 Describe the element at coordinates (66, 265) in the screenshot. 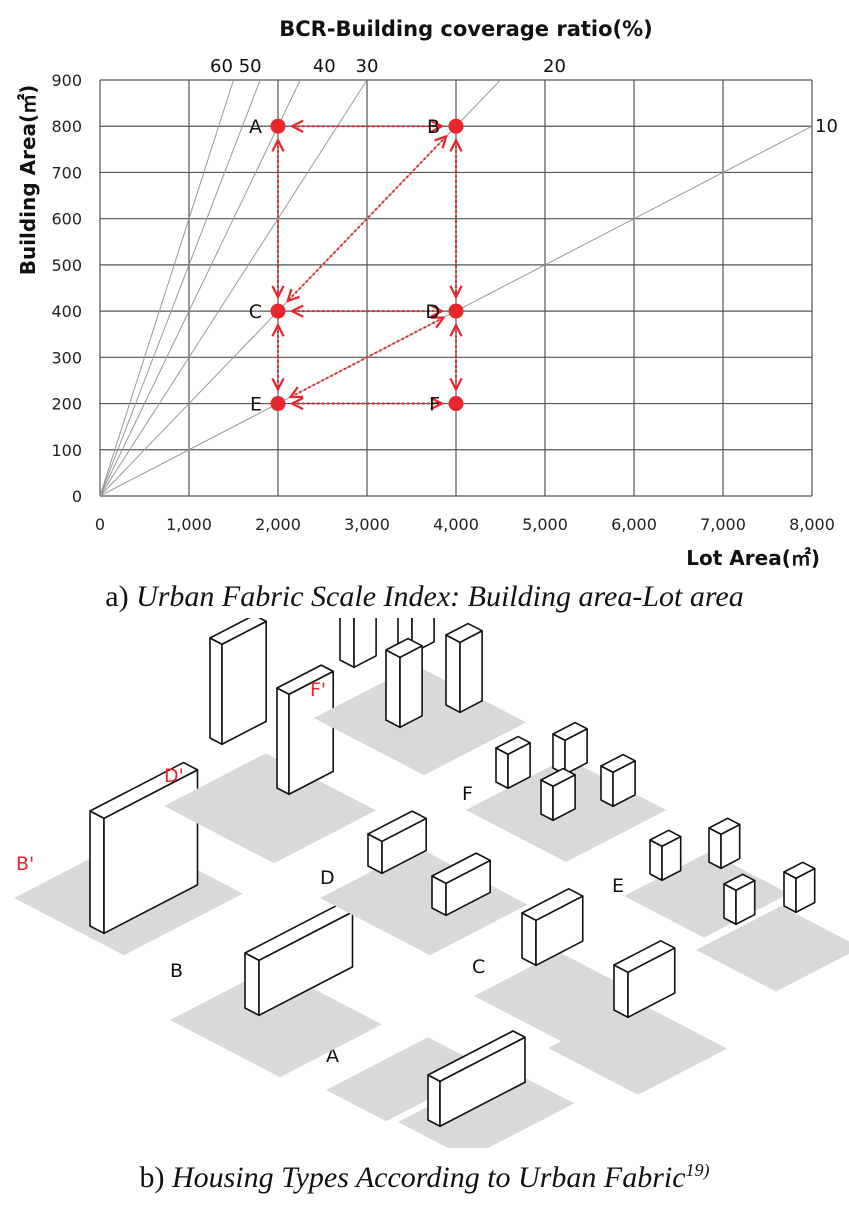

I see `y-tick-label: 500` at that location.